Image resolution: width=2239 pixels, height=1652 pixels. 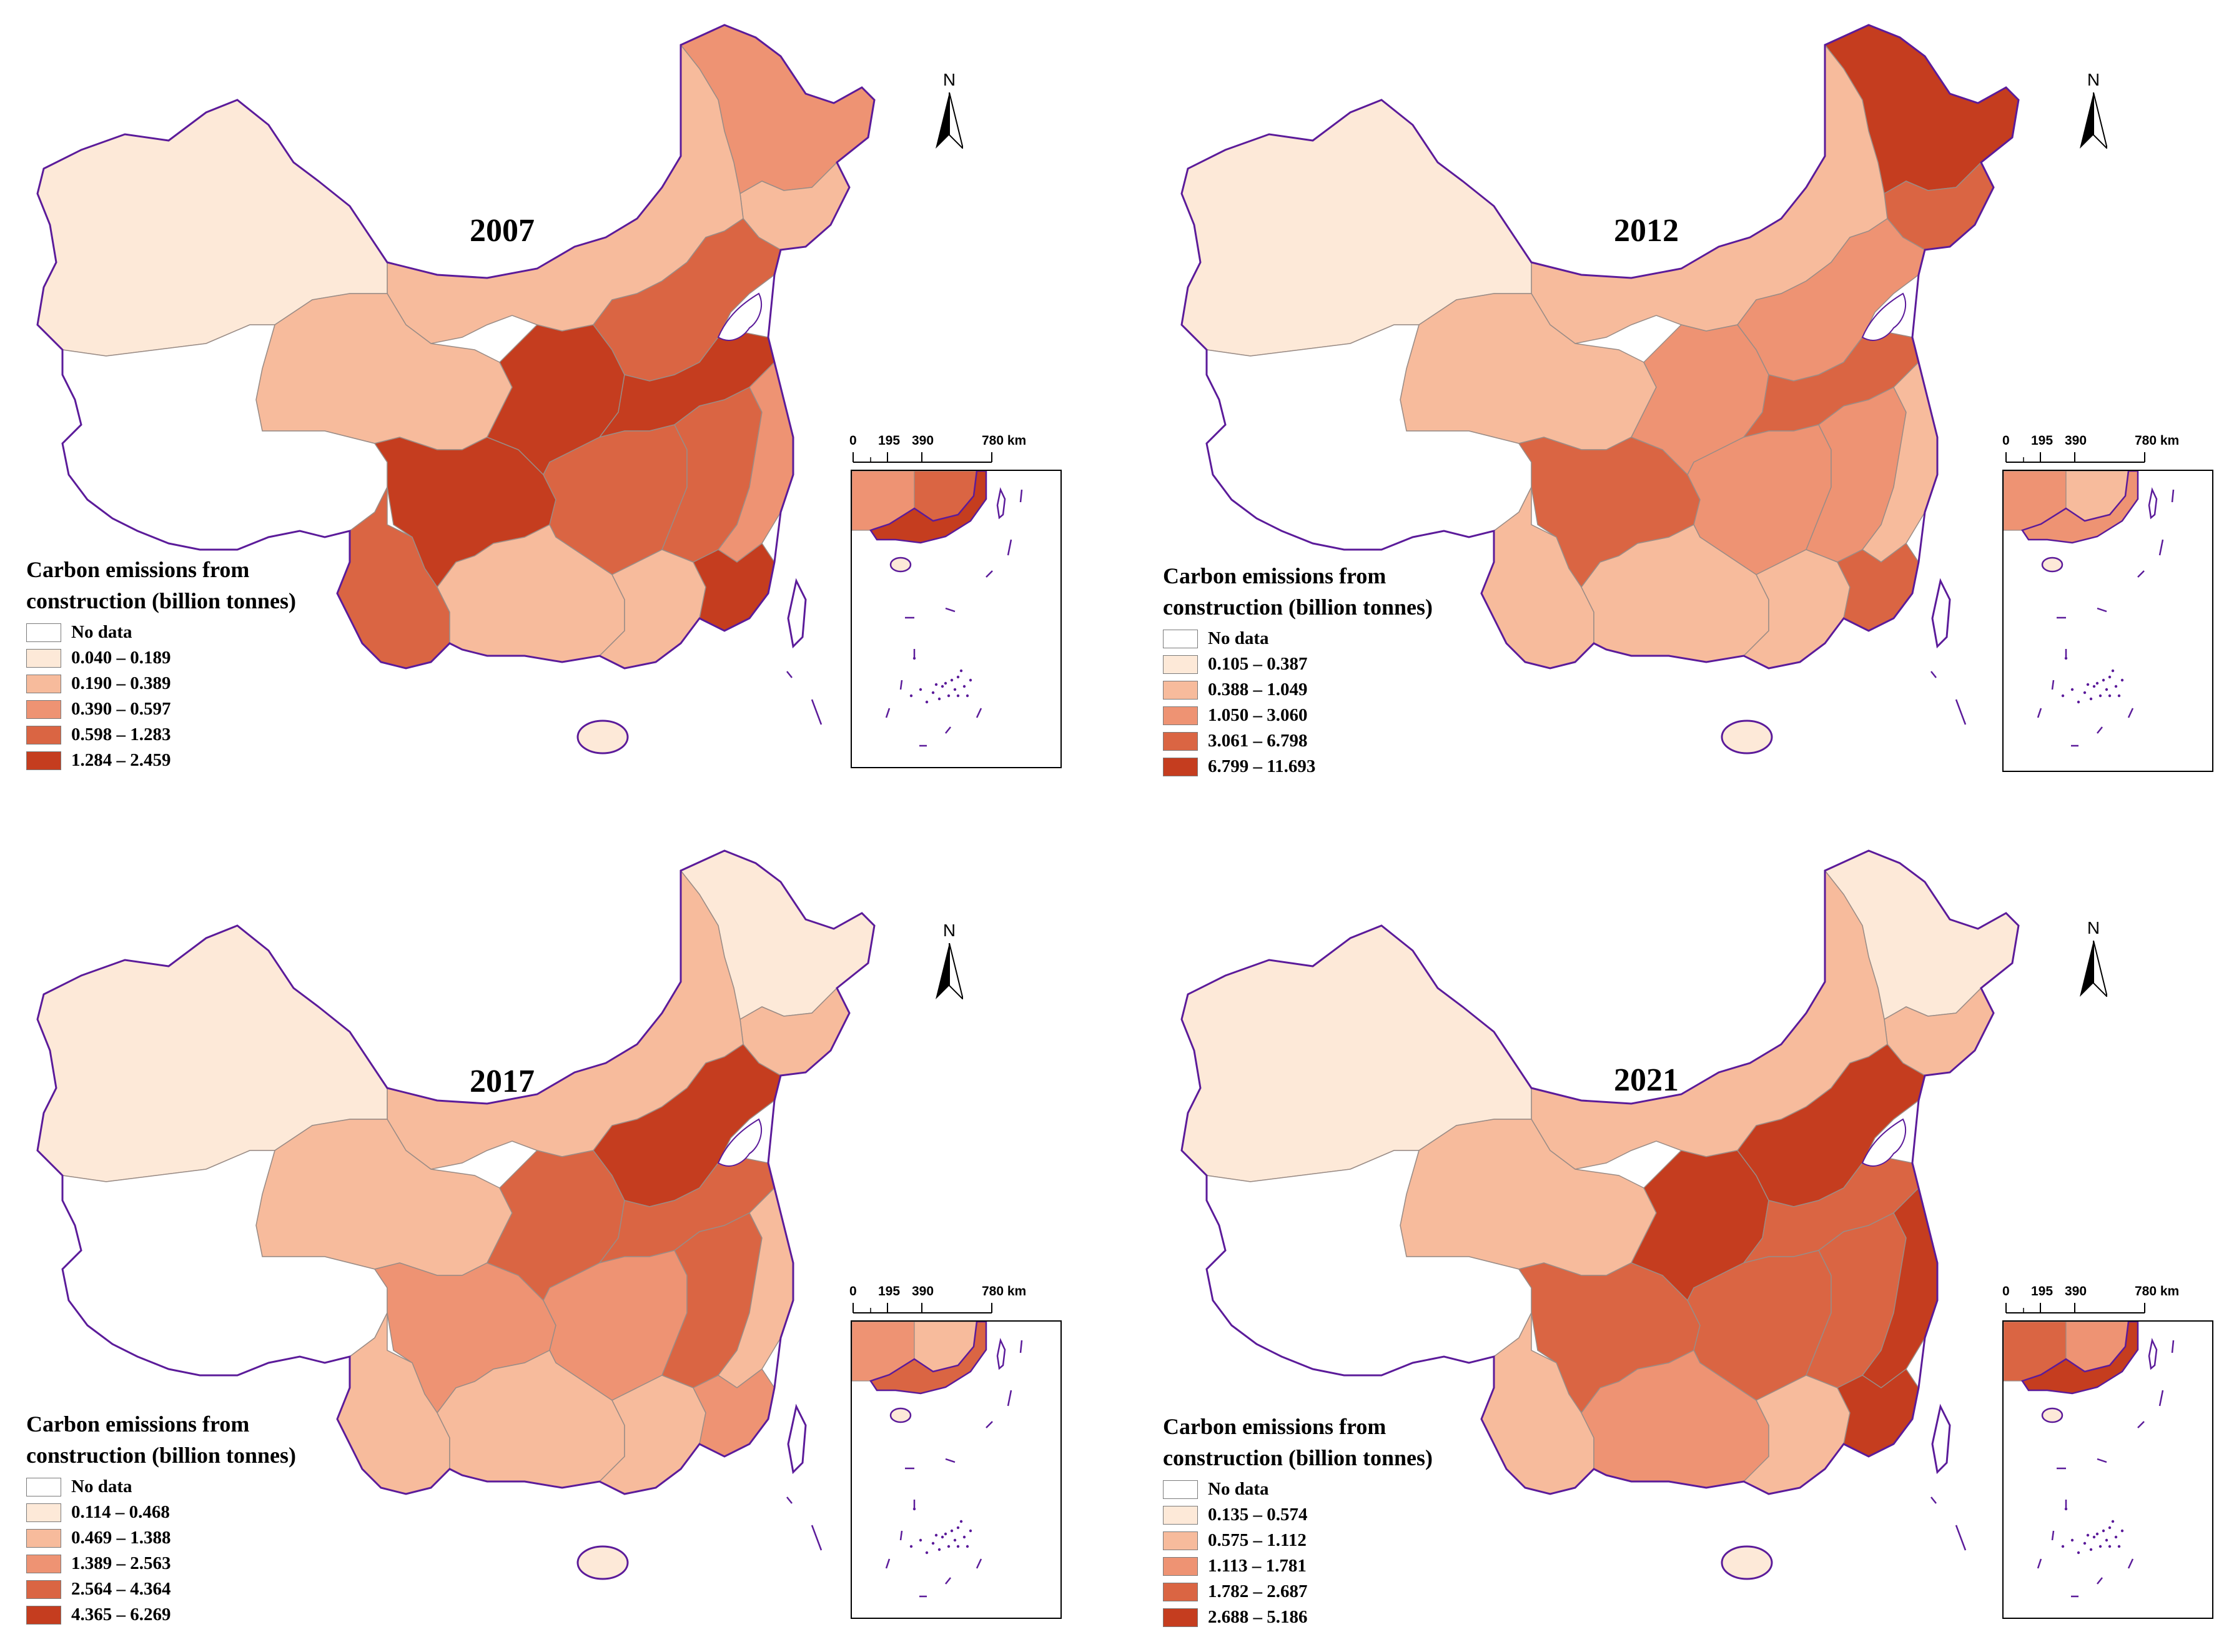 What do you see at coordinates (120, 1512) in the screenshot?
I see `legend-label: 0.114 – 0.468` at bounding box center [120, 1512].